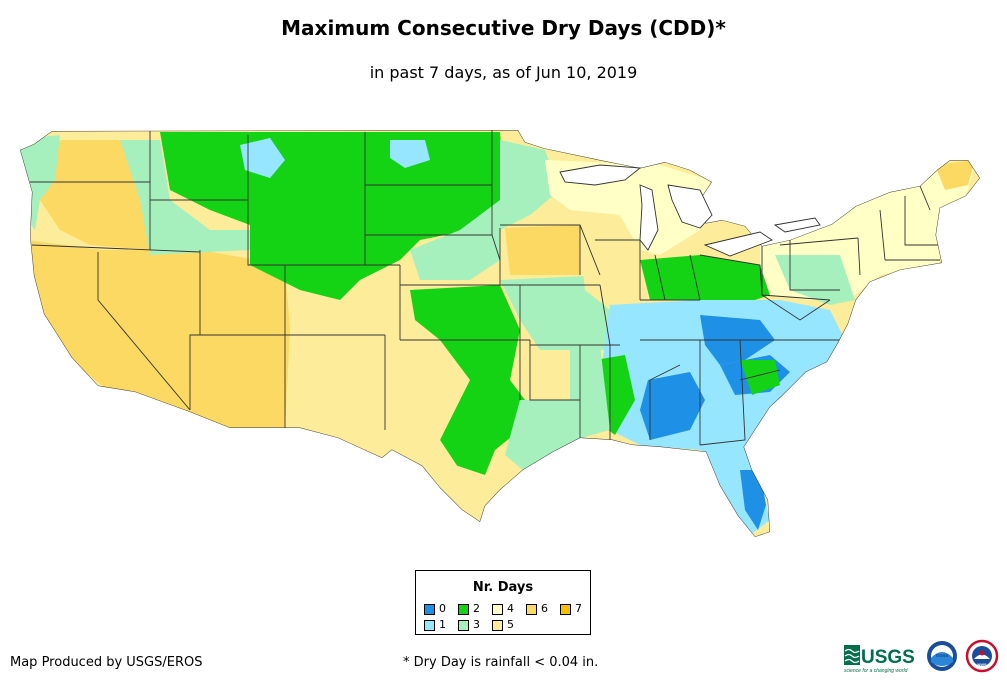 The width and height of the screenshot is (1007, 691). I want to click on legend: Nr. Days 0 1 2 3 4 5 6 7, so click(503, 602).